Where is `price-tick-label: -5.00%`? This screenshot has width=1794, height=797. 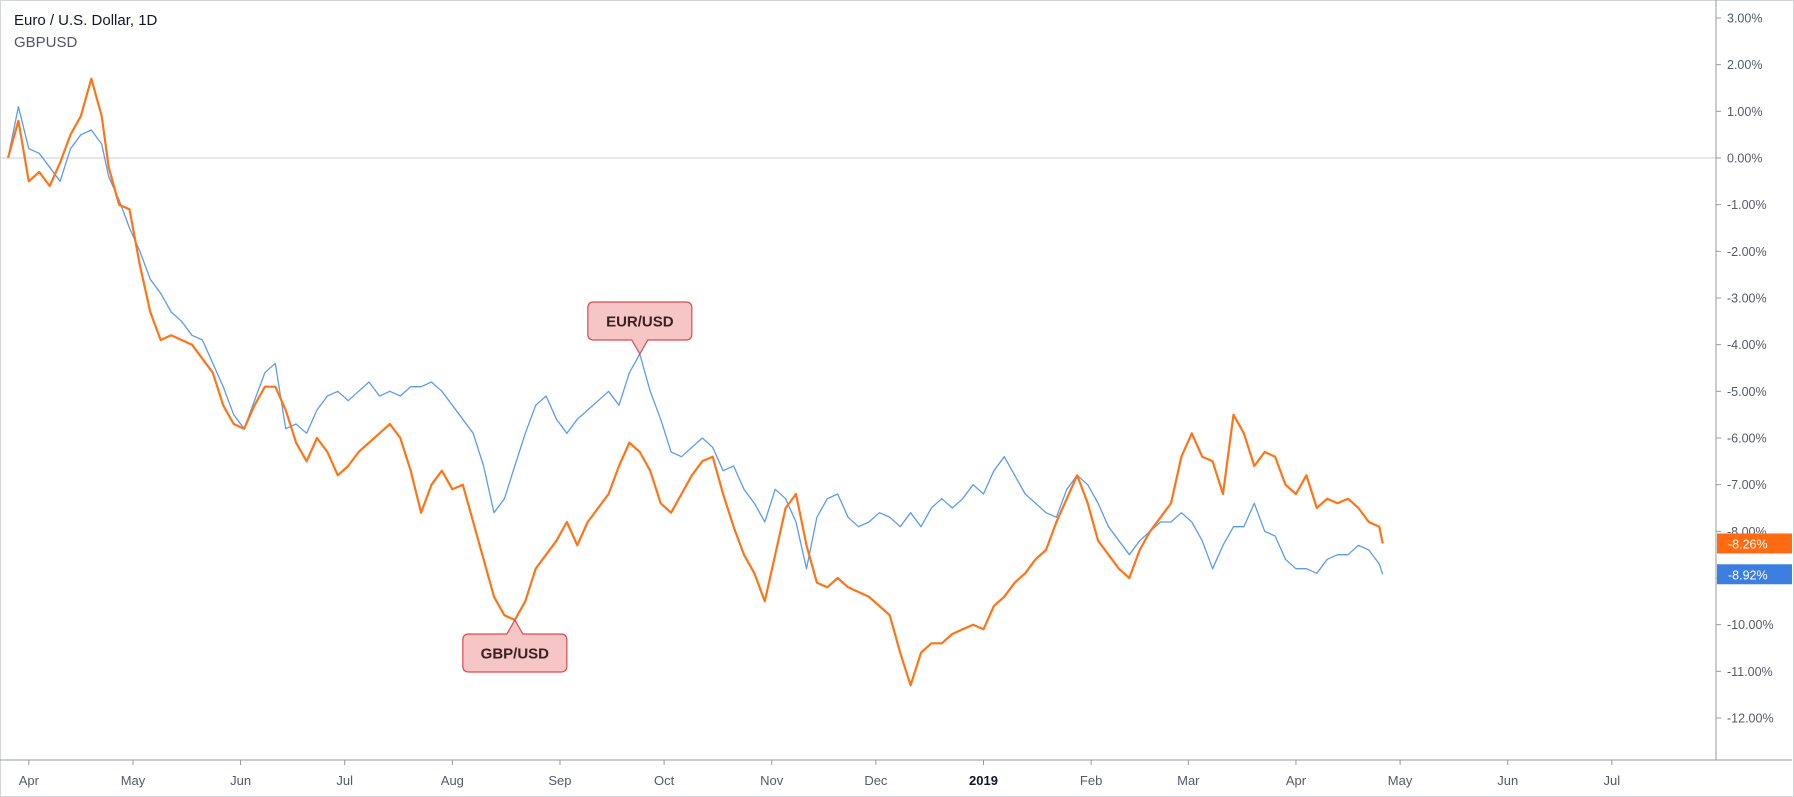 price-tick-label: -5.00% is located at coordinates (1747, 392).